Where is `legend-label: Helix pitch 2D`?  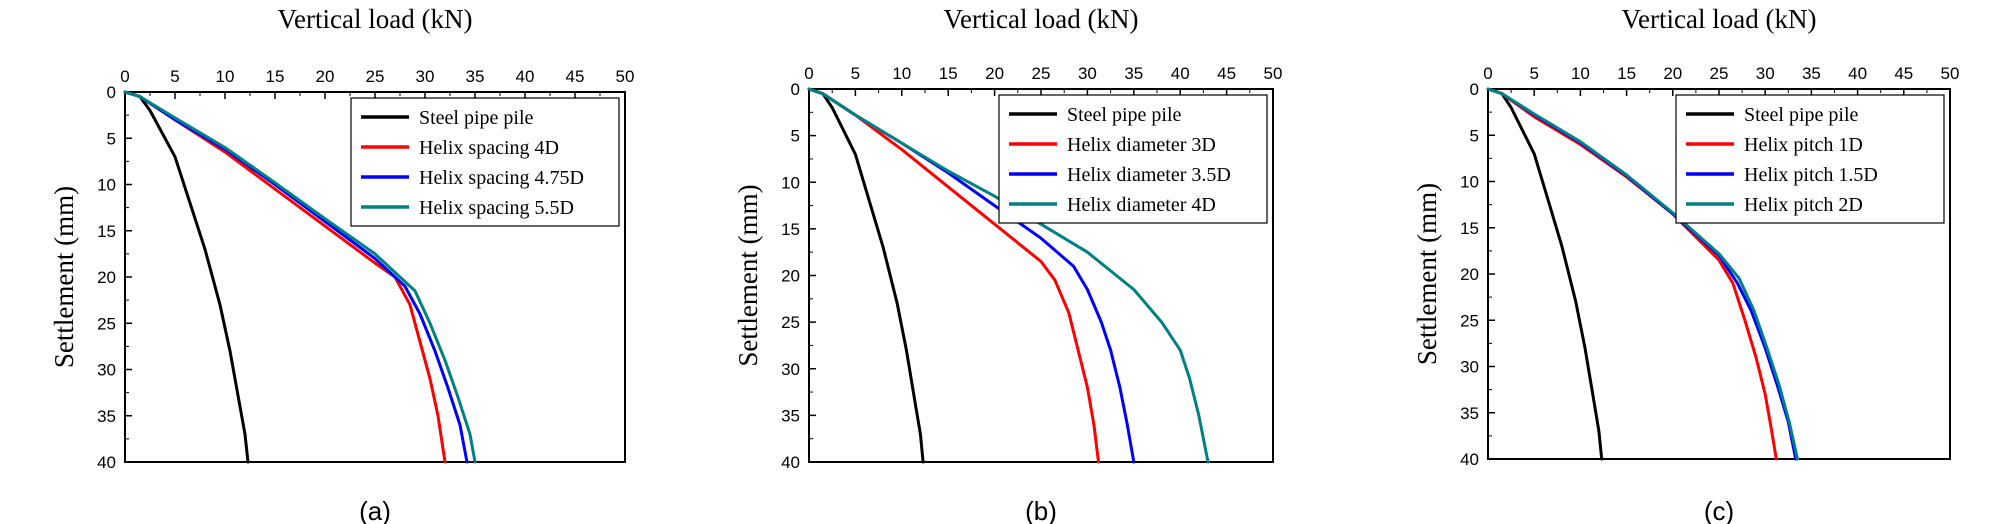
legend-label: Helix pitch 2D is located at coordinates (1803, 205).